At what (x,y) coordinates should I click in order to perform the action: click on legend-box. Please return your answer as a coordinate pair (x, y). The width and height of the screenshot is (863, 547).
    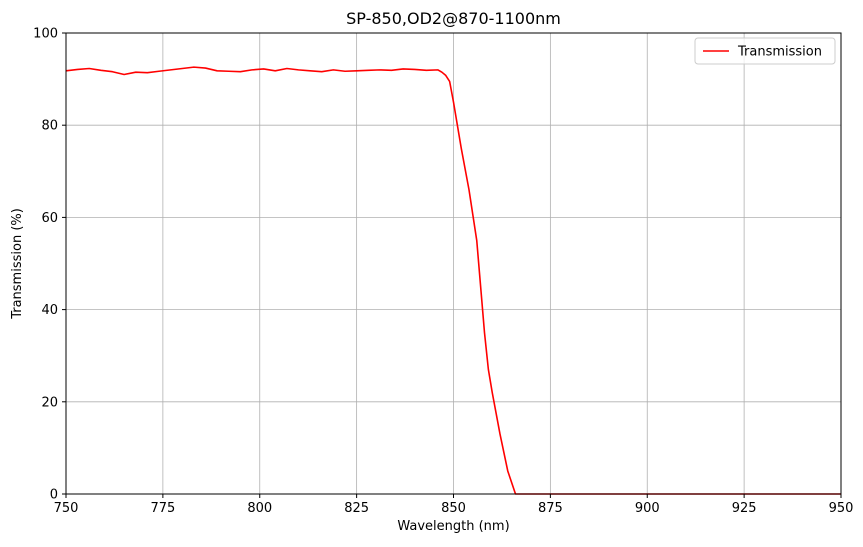
    Looking at the image, I should click on (765, 51).